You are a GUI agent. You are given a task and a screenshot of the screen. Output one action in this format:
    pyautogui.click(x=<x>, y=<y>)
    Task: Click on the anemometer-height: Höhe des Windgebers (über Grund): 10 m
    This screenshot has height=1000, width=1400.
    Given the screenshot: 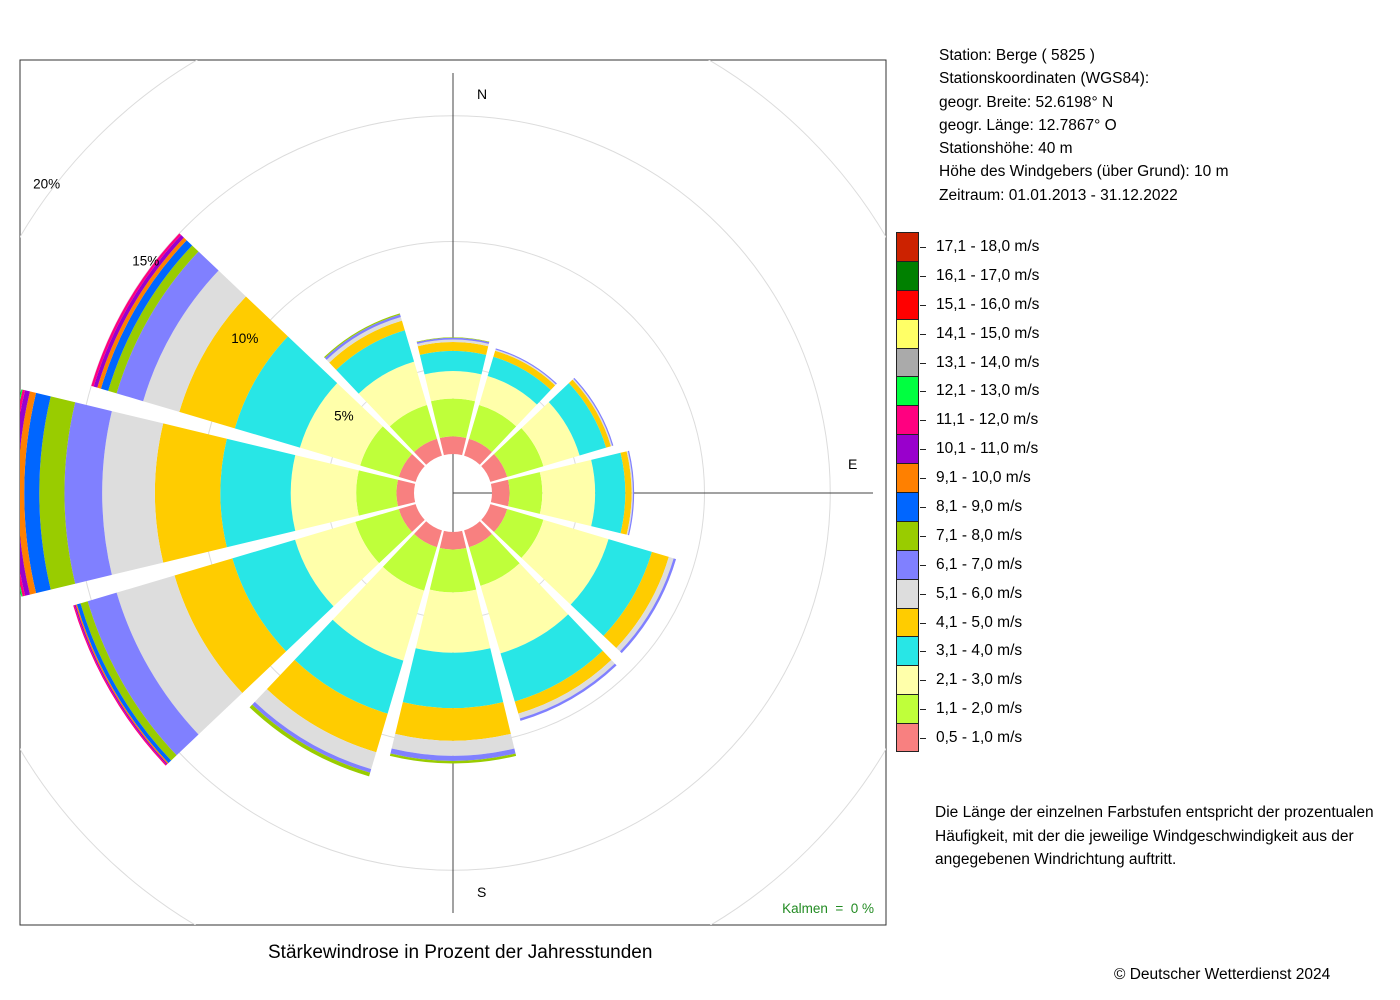 What is the action you would take?
    pyautogui.click(x=1084, y=172)
    